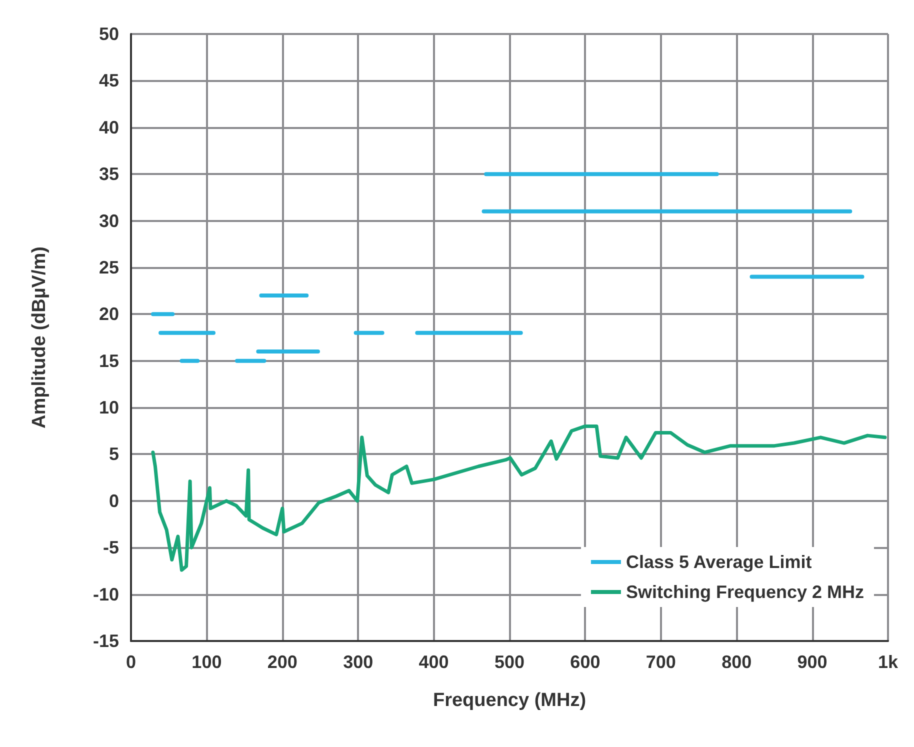 This screenshot has width=914, height=747. Describe the element at coordinates (661, 662) in the screenshot. I see `x-tick-label: 700` at that location.